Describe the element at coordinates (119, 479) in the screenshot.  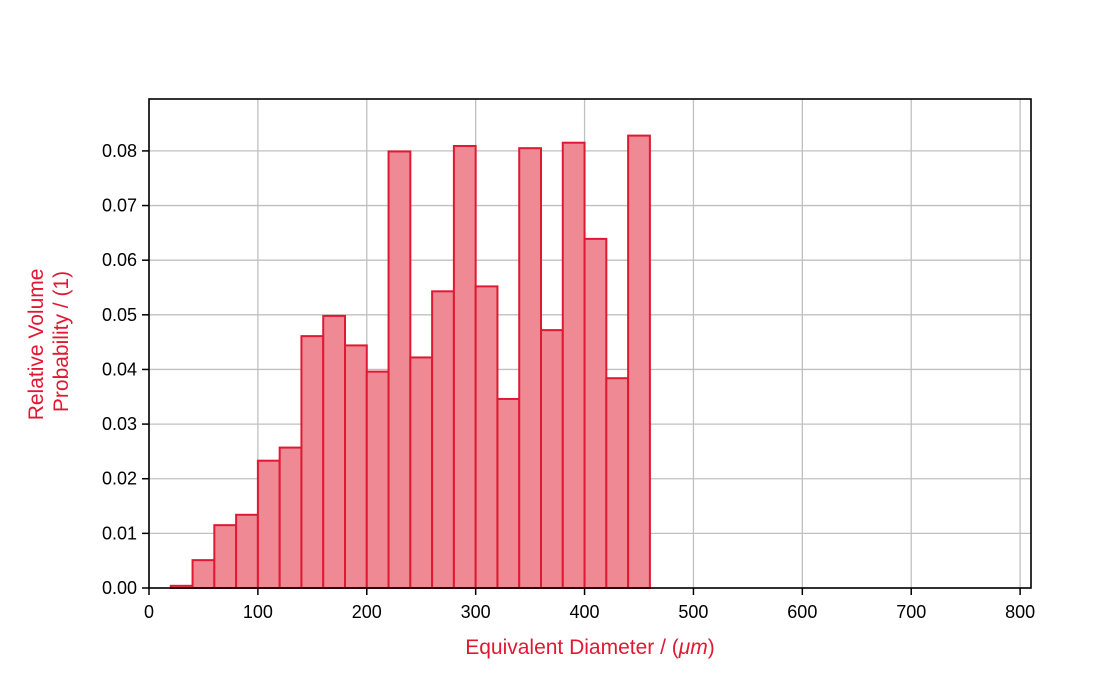
I see `y-tick-label: 0.02` at that location.